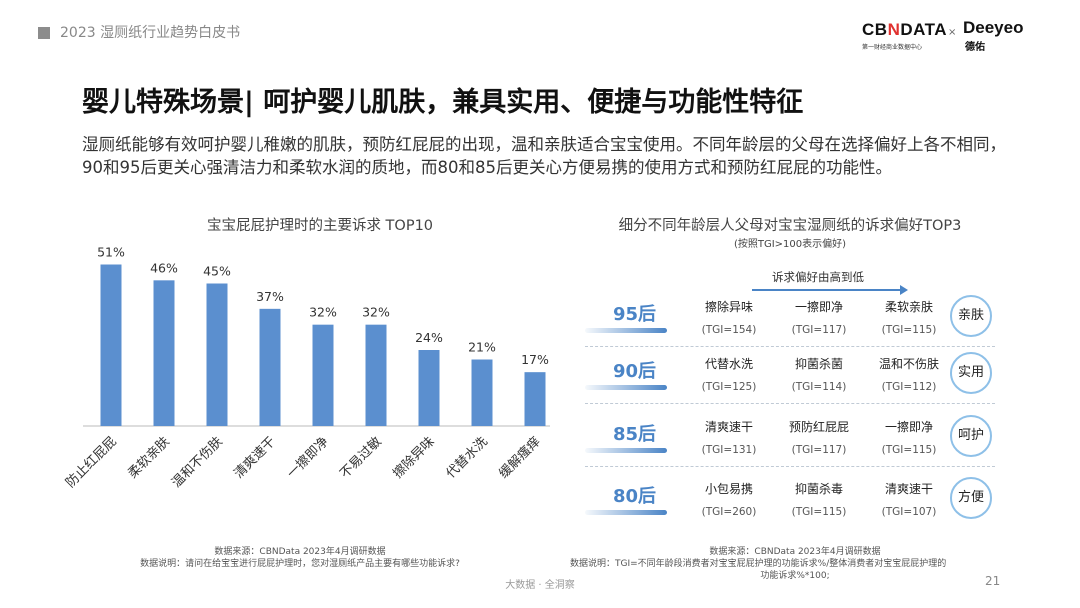  What do you see at coordinates (790, 244) in the screenshot?
I see `table-subtitle: (按照TGI>100表示偏好)` at bounding box center [790, 244].